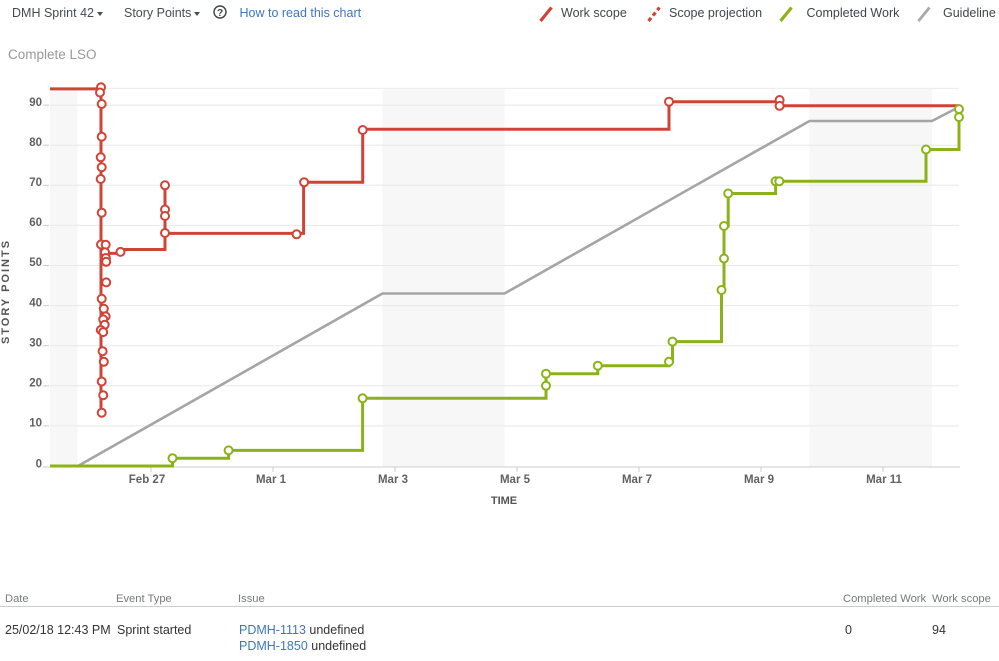 The image size is (999, 661). Describe the element at coordinates (35, 143) in the screenshot. I see `svg-text: 80` at that location.